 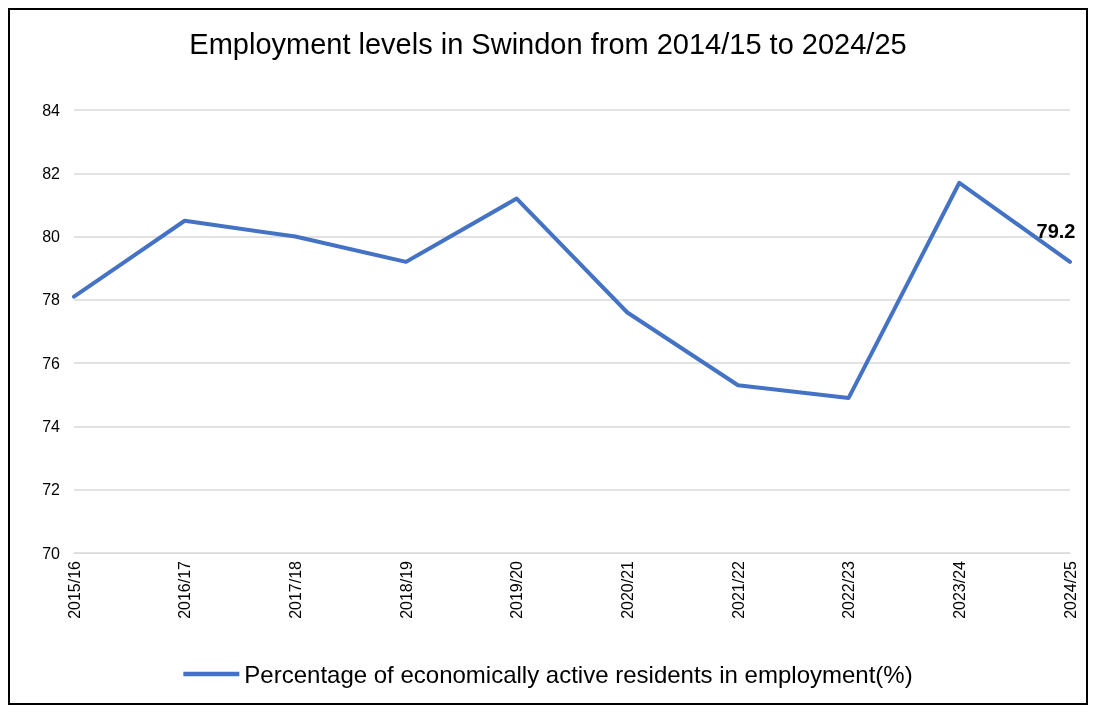 What do you see at coordinates (74, 589) in the screenshot?
I see `x-tick-label: 2015/16` at bounding box center [74, 589].